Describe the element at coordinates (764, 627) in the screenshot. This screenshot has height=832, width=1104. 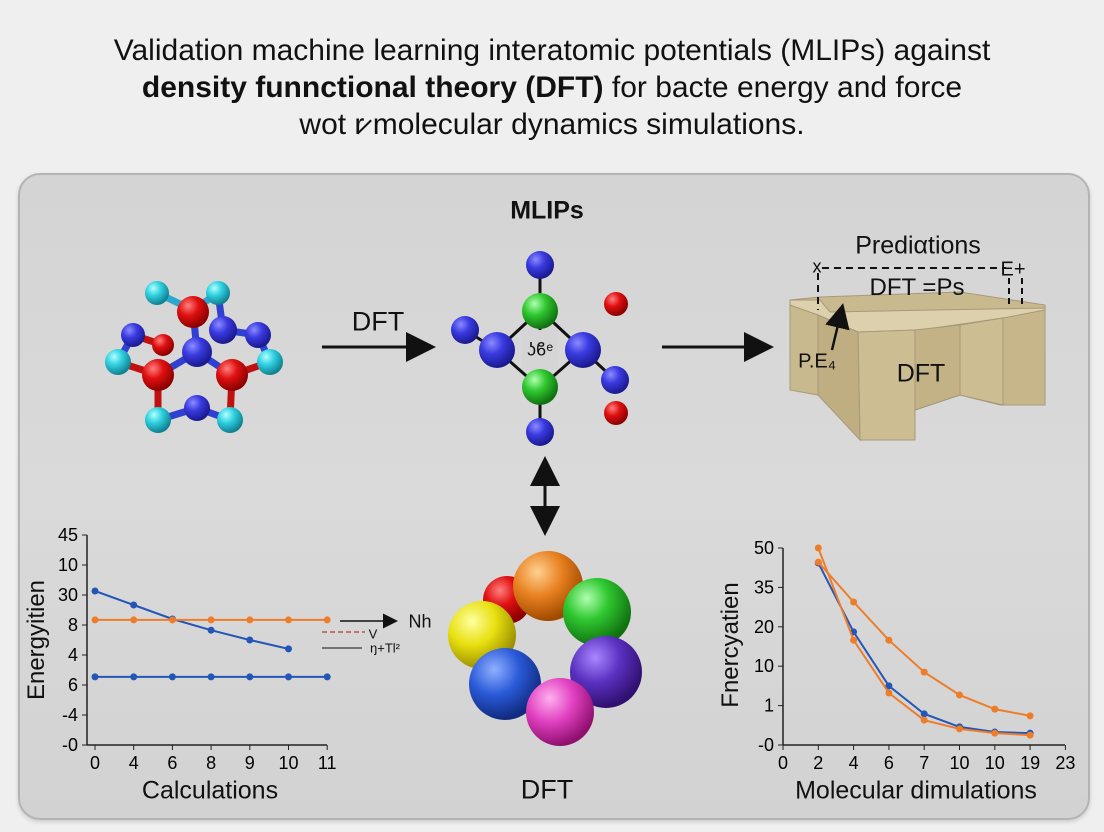
I see `y-tick-label: 20` at that location.